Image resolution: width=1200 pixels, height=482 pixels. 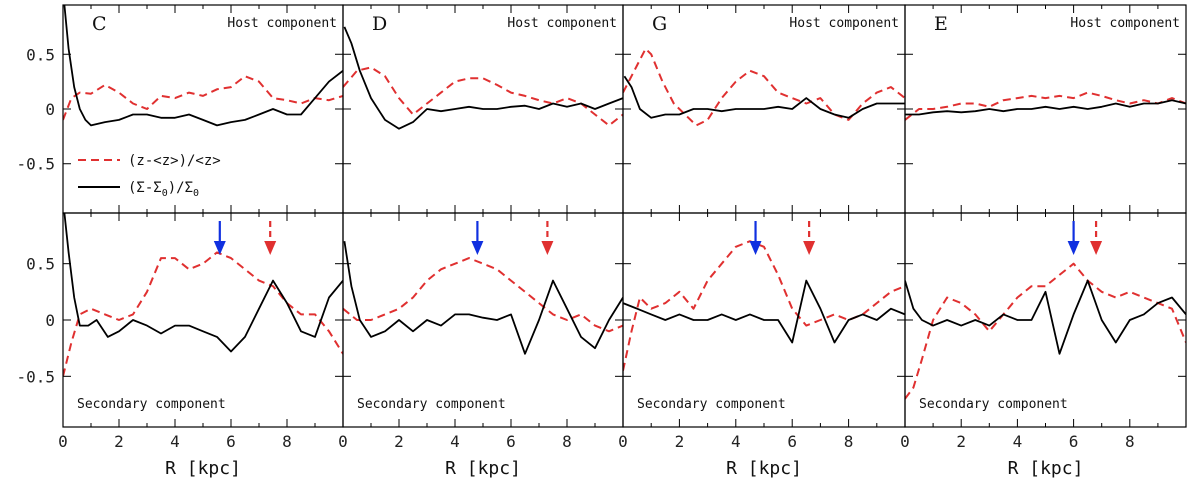 I want to click on legend: (z-<z>)/<z> (Σ-Σ0)/Σ0, so click(x=149, y=176).